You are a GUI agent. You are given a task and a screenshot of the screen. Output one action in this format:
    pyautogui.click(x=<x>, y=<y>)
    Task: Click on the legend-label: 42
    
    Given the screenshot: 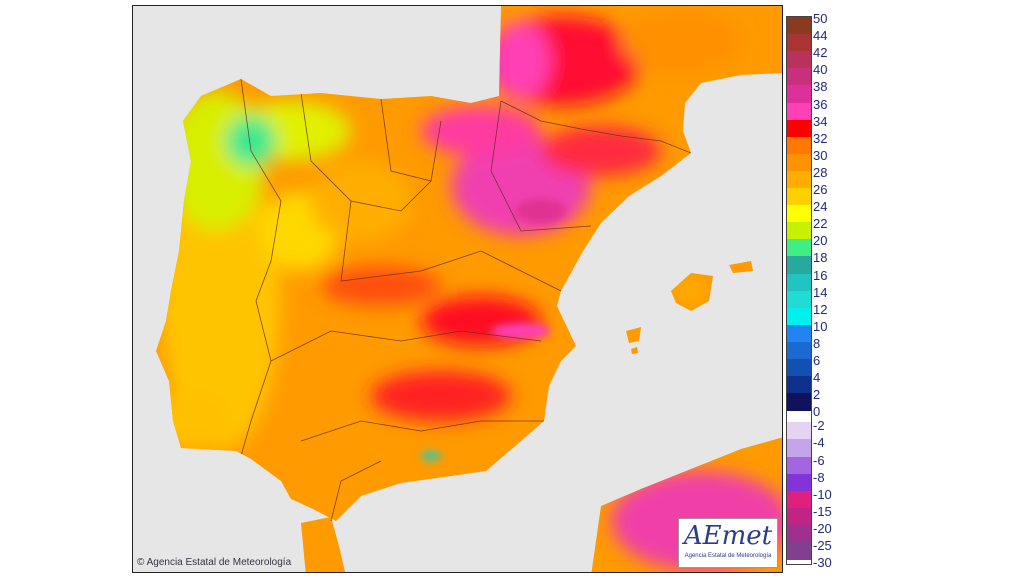 What is the action you would take?
    pyautogui.click(x=820, y=53)
    